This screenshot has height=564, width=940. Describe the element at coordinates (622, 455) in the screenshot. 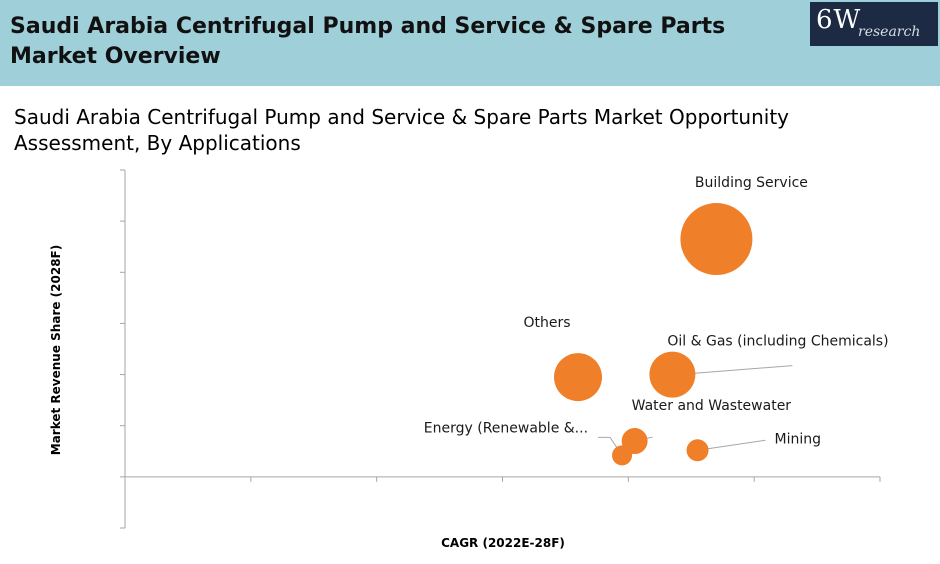

I see `bubble-energy-renewable` at that location.